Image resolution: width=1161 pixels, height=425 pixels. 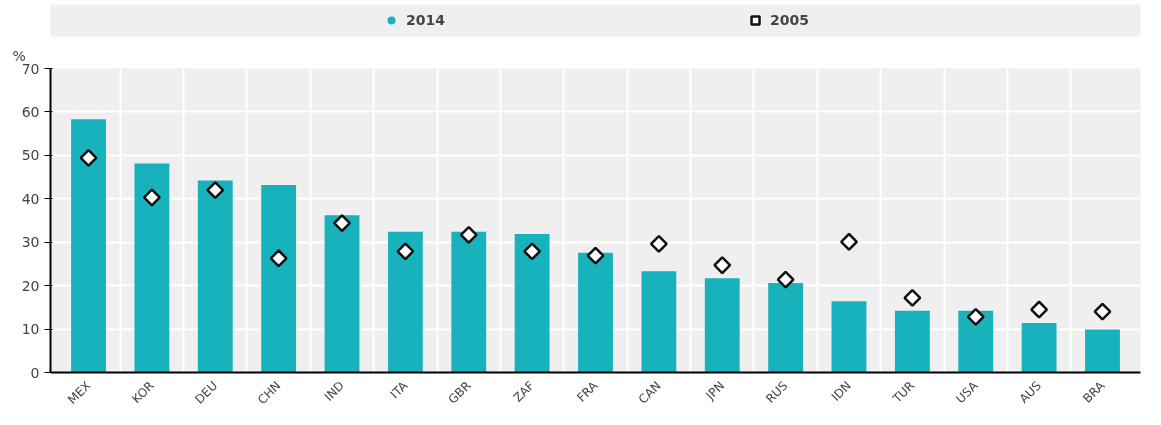 I want to click on x-tick-label: IDN, so click(x=841, y=391).